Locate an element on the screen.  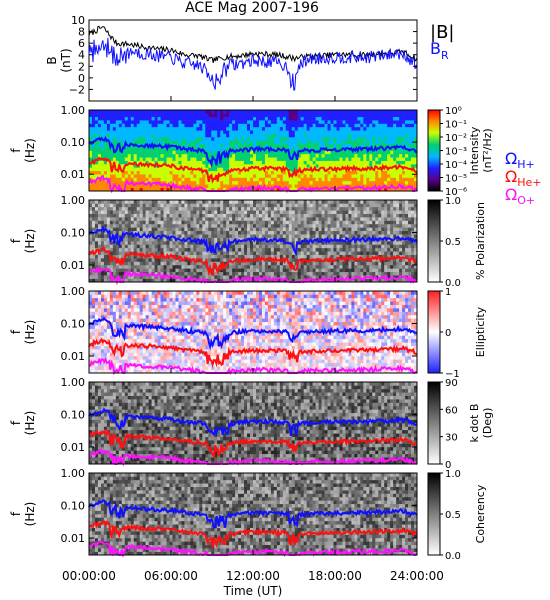
colorbar-tick-label: 10⁻¹ is located at coordinates (456, 125).